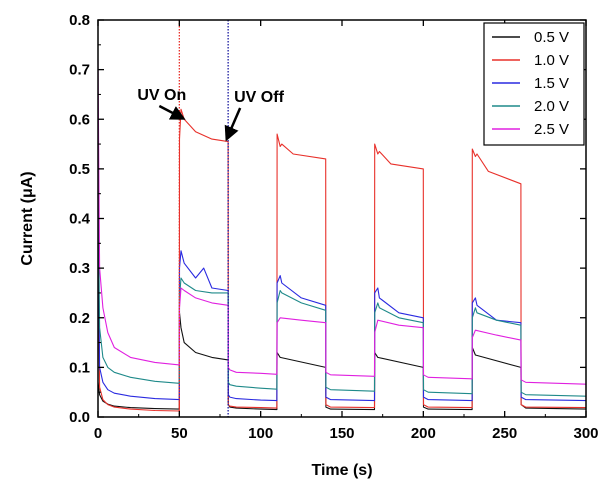  I want to click on legend-box, so click(534, 84).